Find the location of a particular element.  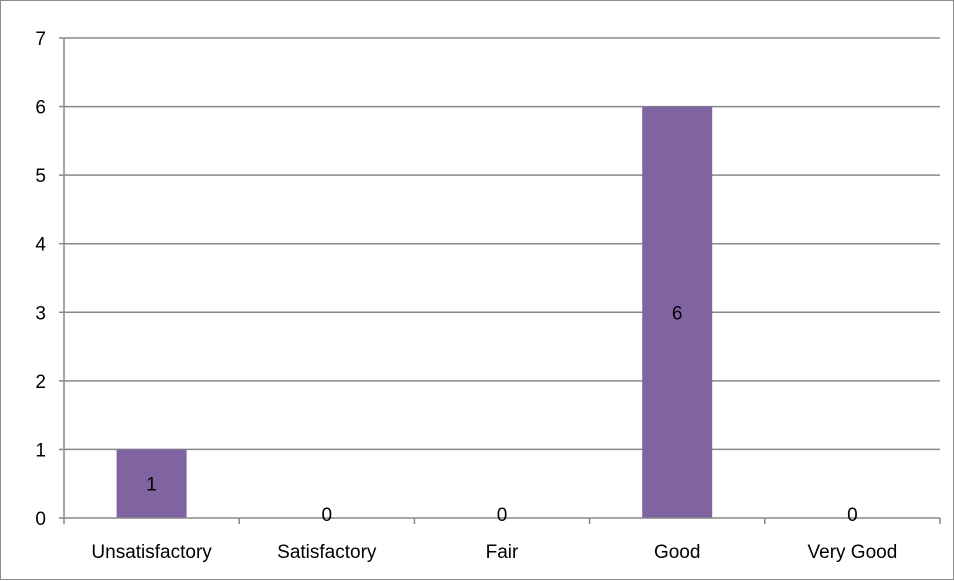

y-tick-labels: 0 1 2 3 4 5 6 7 is located at coordinates (40, 279).